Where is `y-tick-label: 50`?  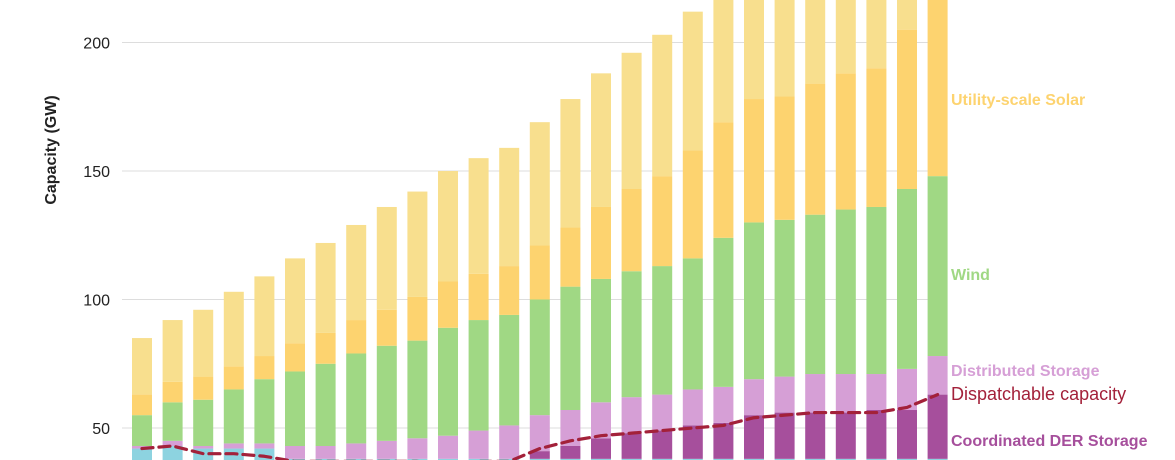 y-tick-label: 50 is located at coordinates (101, 429).